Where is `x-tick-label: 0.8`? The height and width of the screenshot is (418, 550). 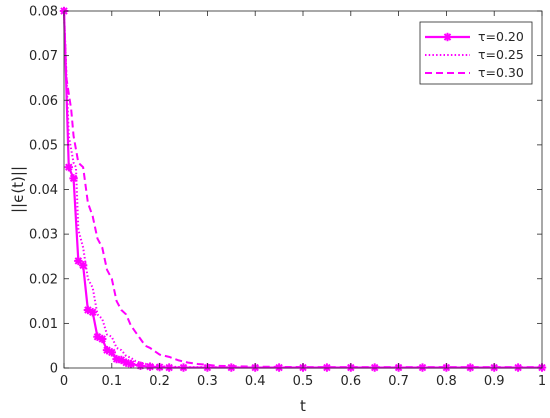 x-tick-label: 0.8 is located at coordinates (446, 381).